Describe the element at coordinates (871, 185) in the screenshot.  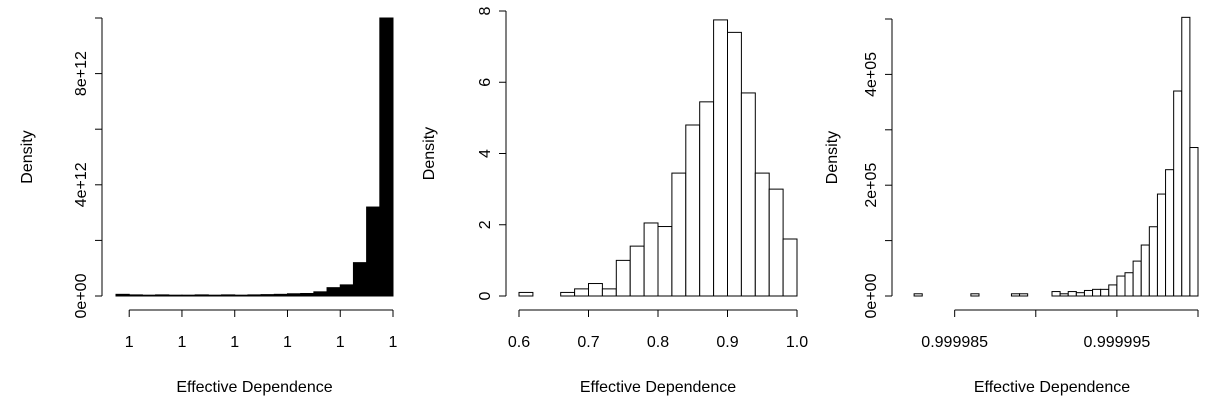
I see `y-tick-label: 2e+05` at that location.